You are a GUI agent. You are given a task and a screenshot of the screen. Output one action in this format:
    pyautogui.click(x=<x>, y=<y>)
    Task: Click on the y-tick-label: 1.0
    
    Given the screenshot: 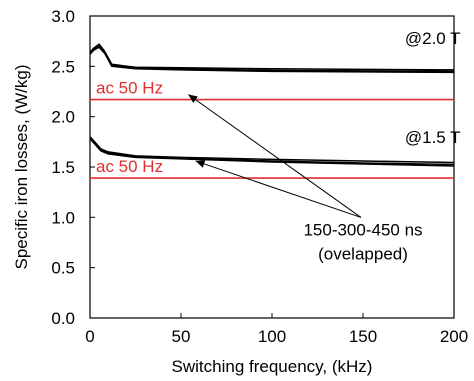 What is the action you would take?
    pyautogui.click(x=63, y=217)
    